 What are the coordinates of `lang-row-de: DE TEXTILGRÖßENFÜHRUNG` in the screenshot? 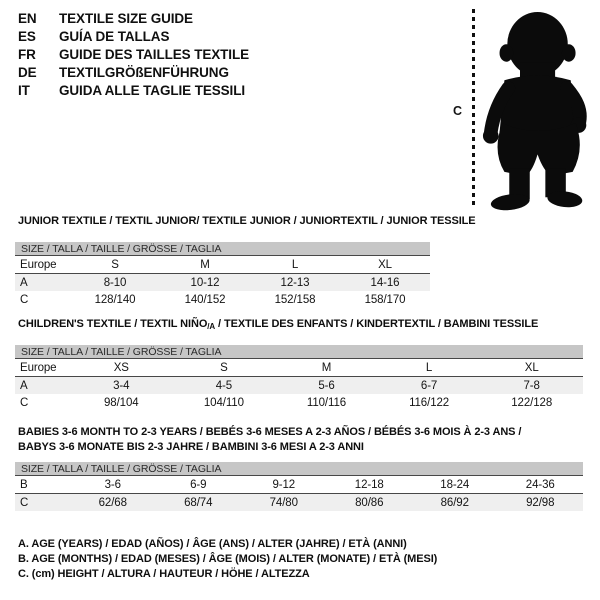 It's located at (133, 72).